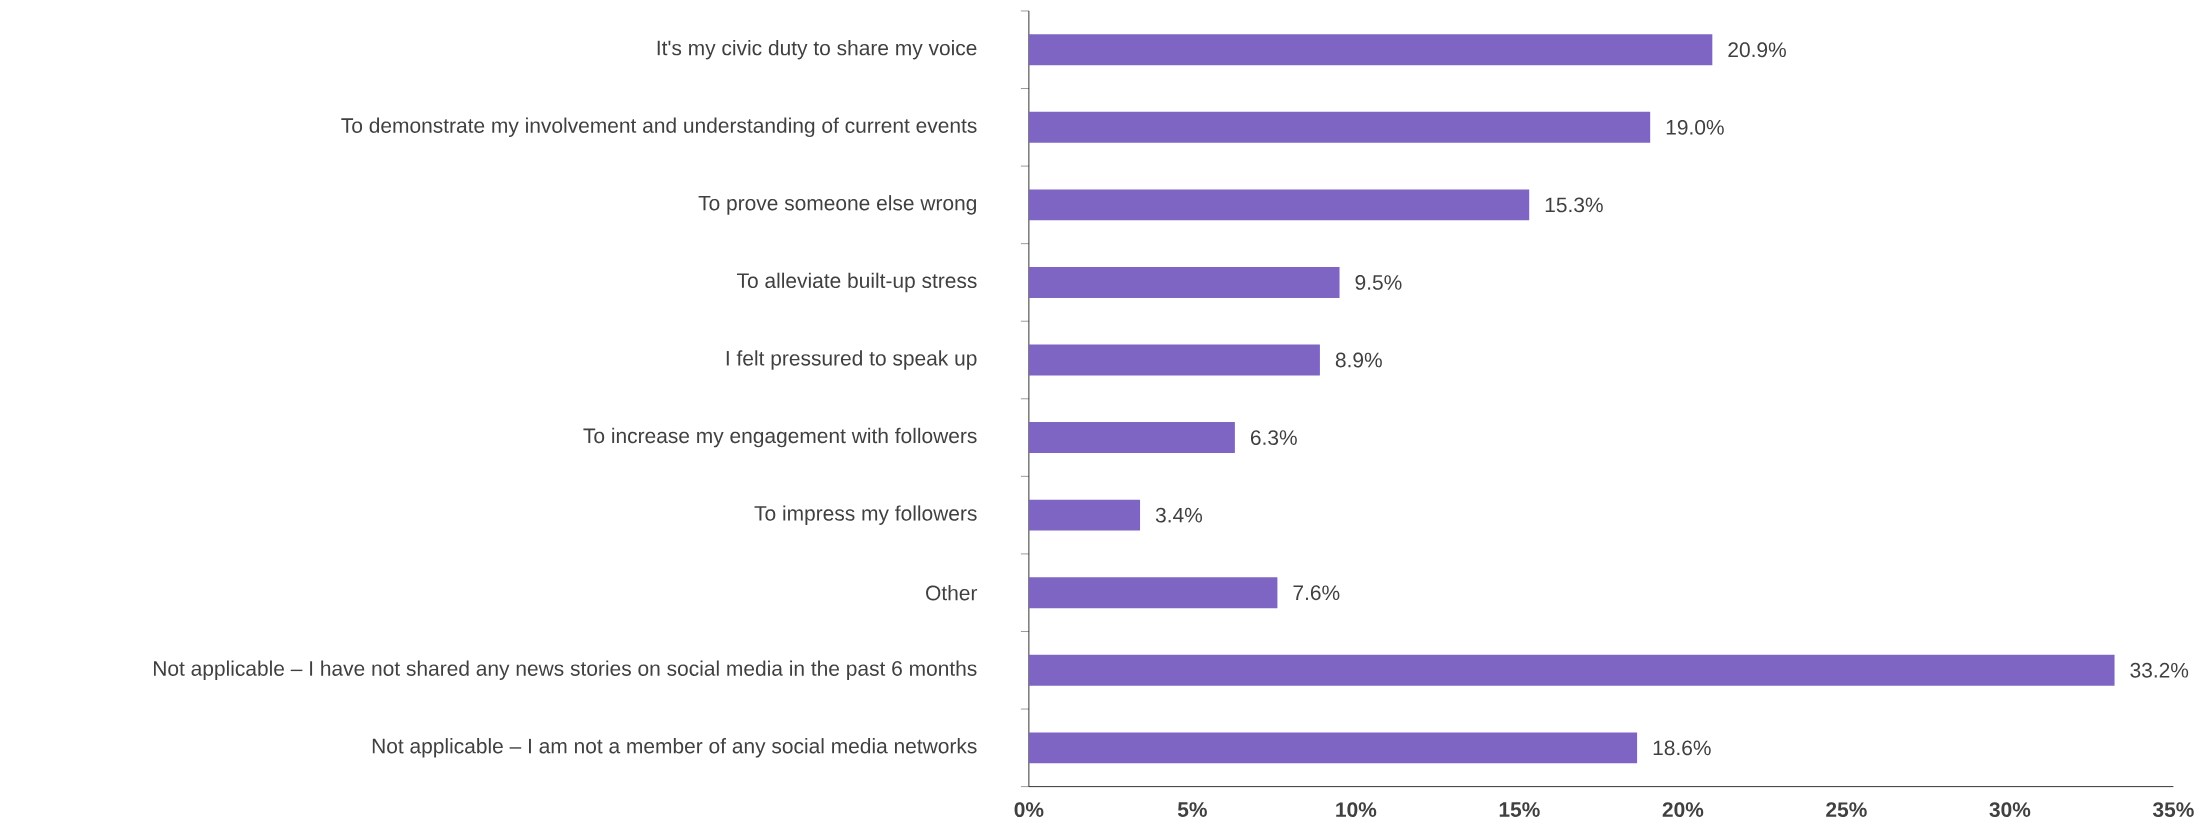 Image resolution: width=2201 pixels, height=827 pixels. Describe the element at coordinates (1358, 360) in the screenshot. I see `data-label: 8.9%` at that location.